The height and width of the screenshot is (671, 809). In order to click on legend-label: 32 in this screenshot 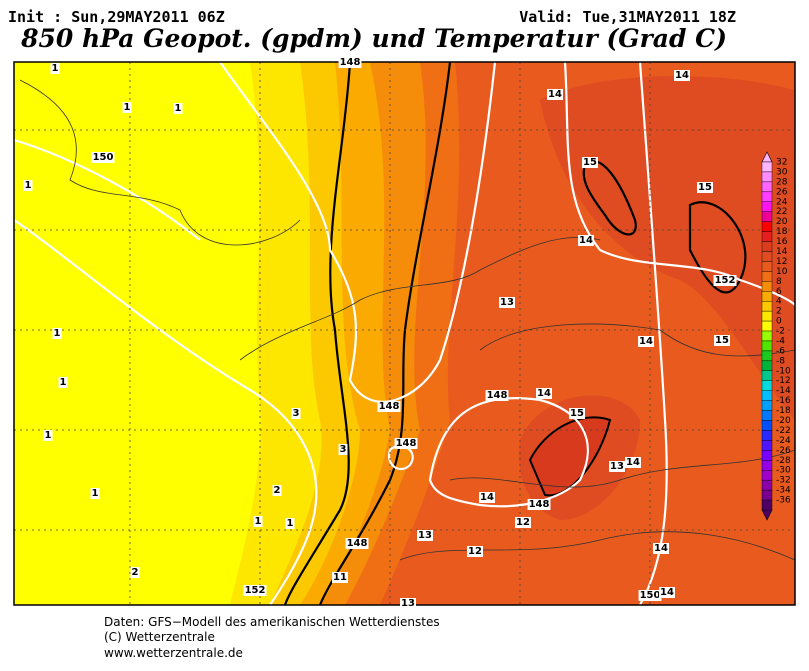, I will do `click(781, 163)`.